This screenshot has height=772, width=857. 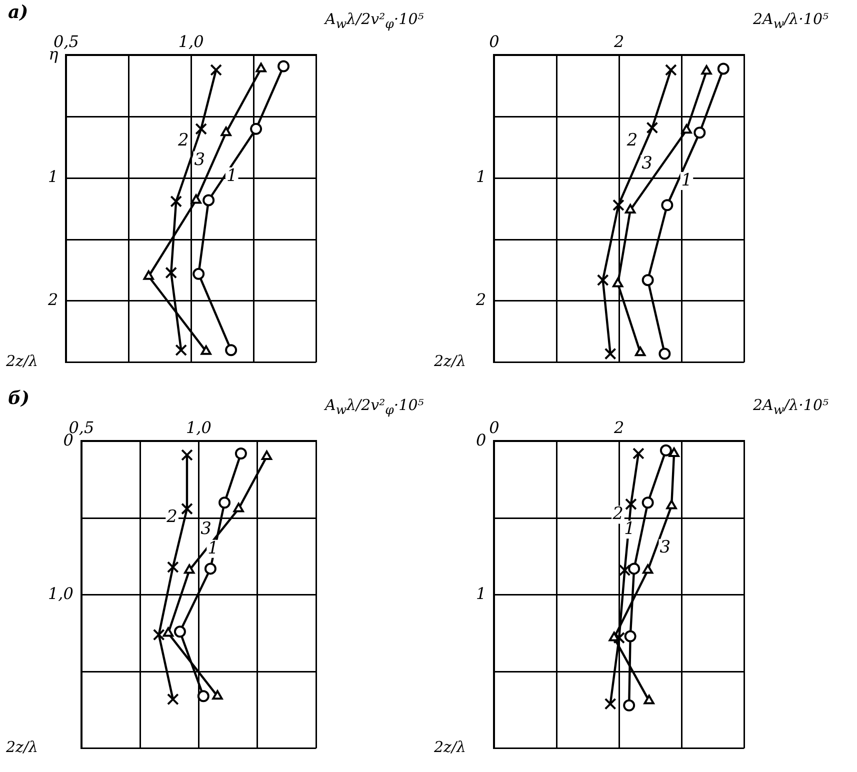 I want to click on y-tick-label: 0, so click(x=481, y=440).